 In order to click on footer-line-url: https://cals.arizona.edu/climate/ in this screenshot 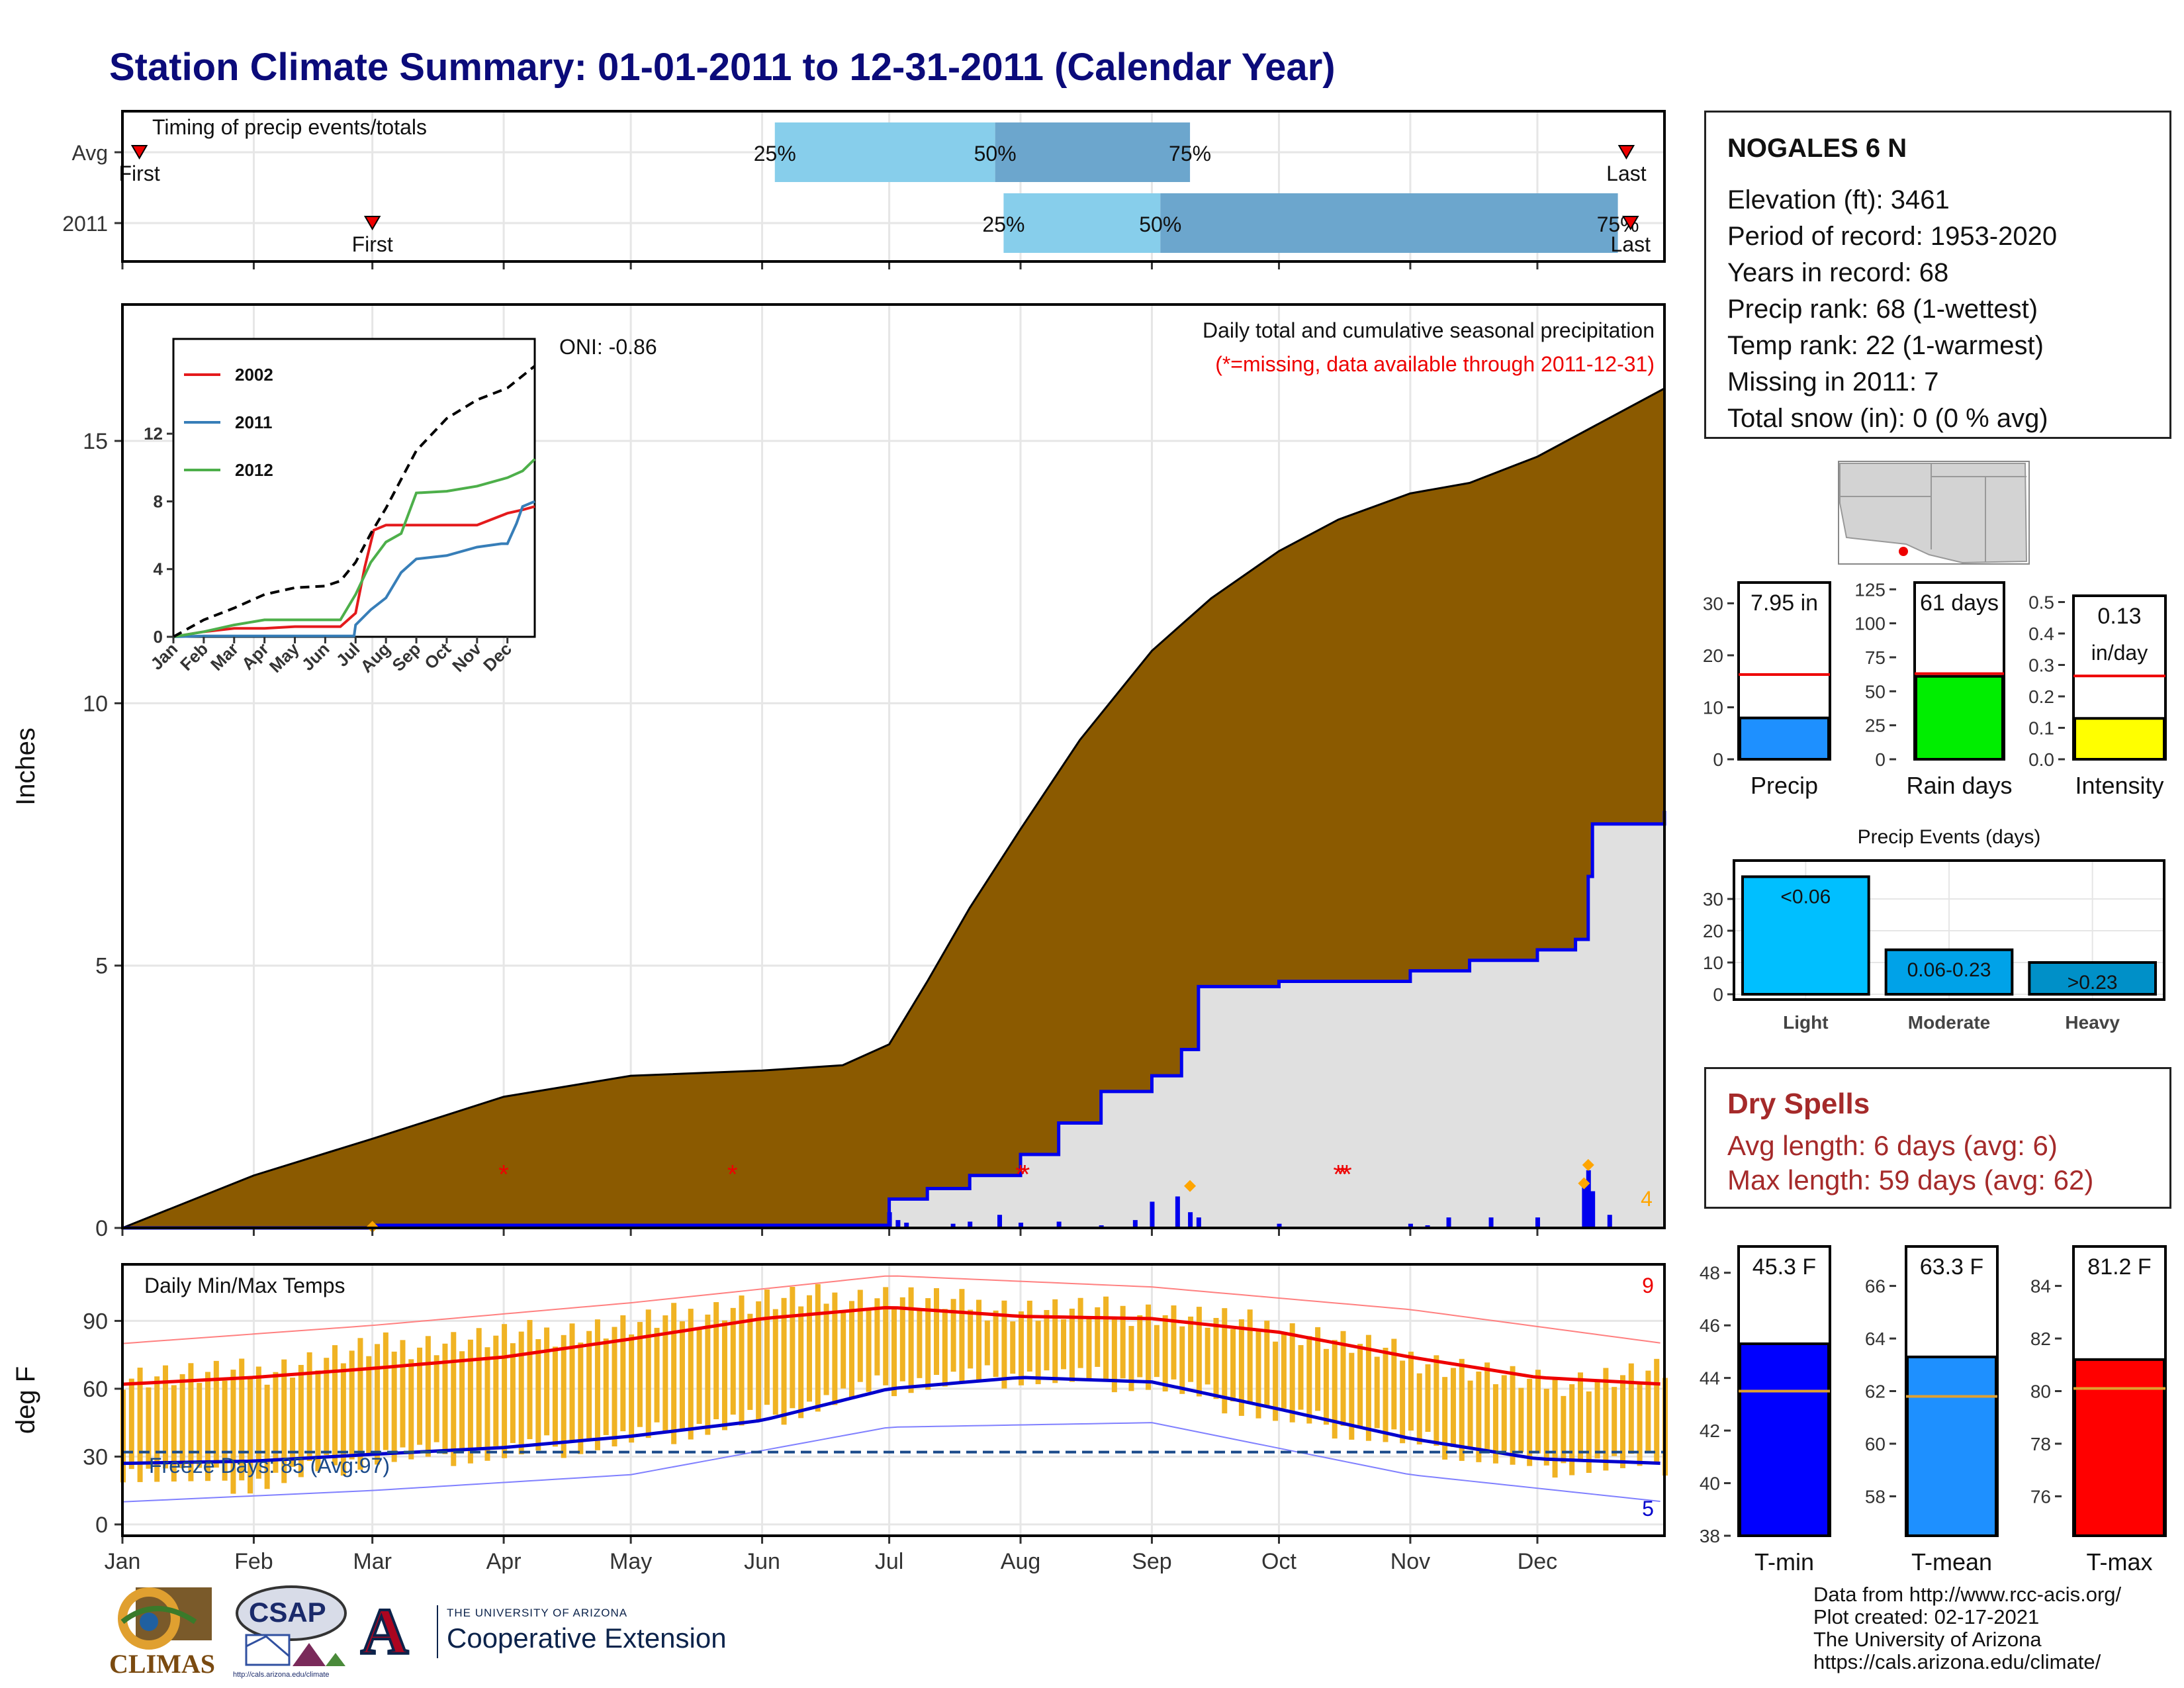, I will do `click(1957, 1661)`.